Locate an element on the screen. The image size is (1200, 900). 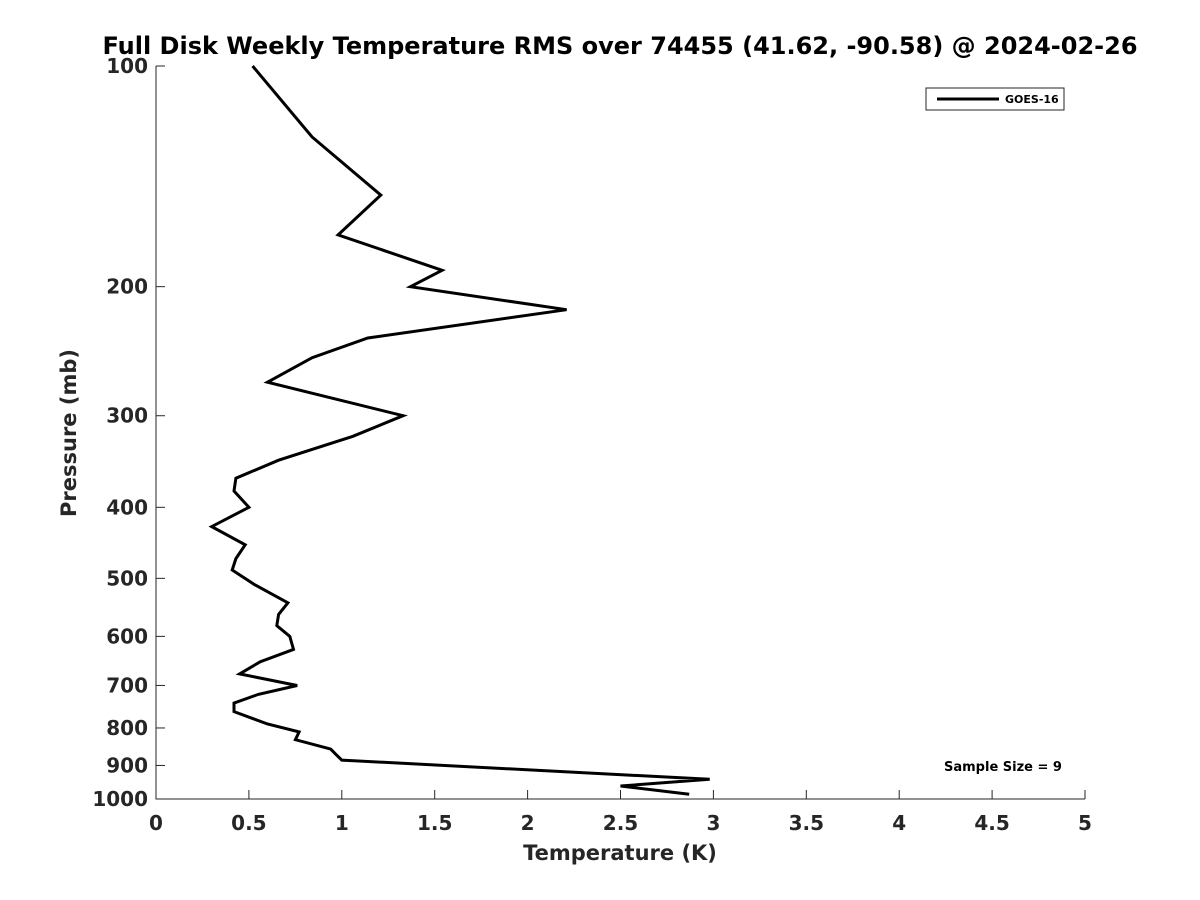
legend-label: GOES-16 is located at coordinates (1032, 99).